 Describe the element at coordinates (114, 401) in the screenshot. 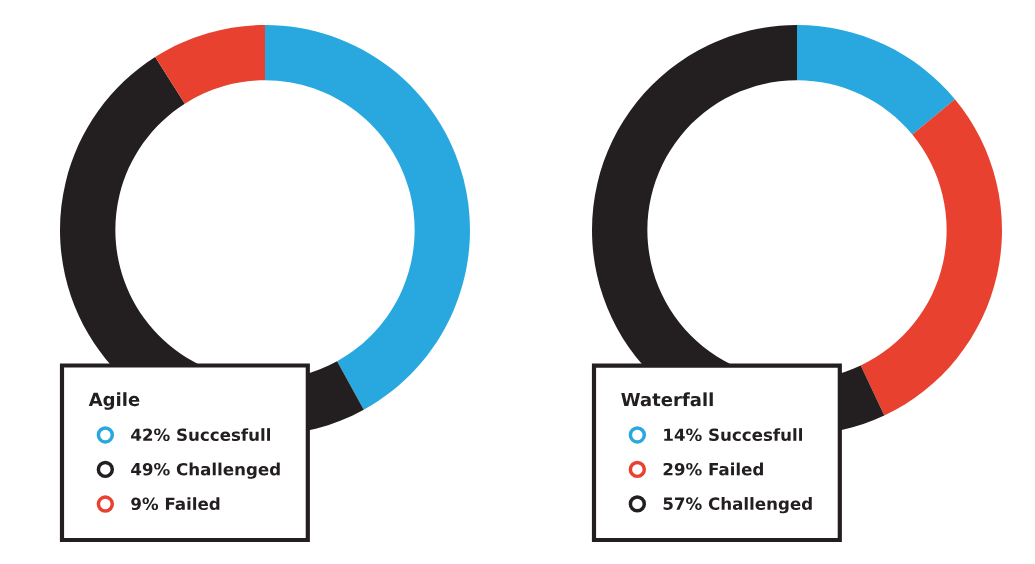

I see `legend-title: Agile` at that location.